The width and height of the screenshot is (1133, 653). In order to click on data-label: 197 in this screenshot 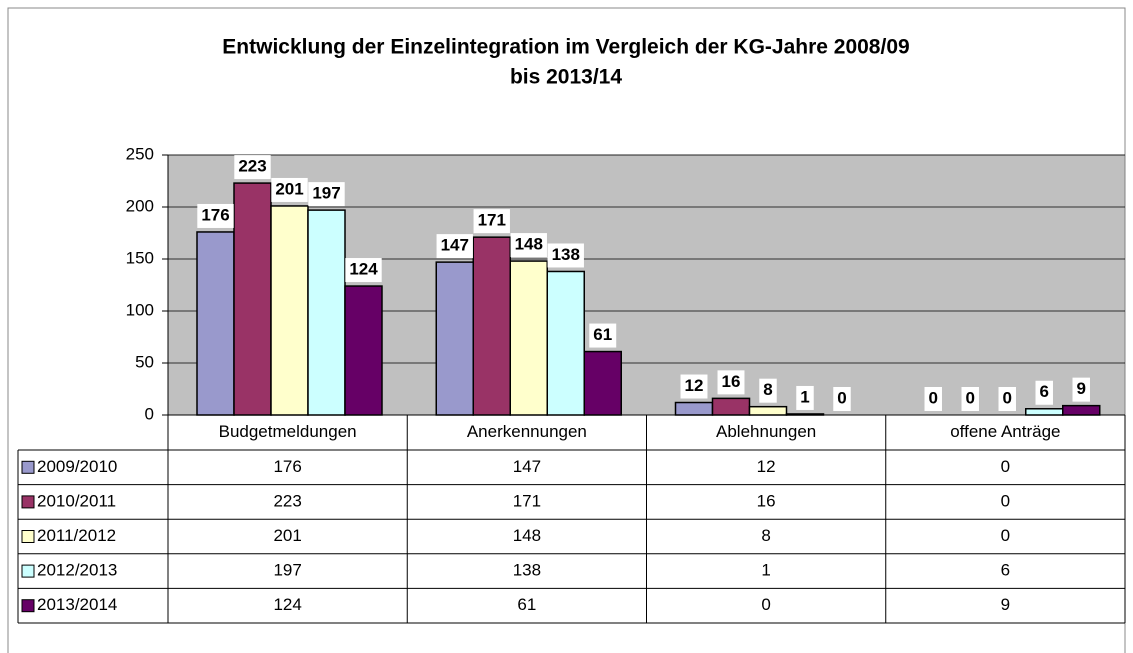, I will do `click(326, 193)`.